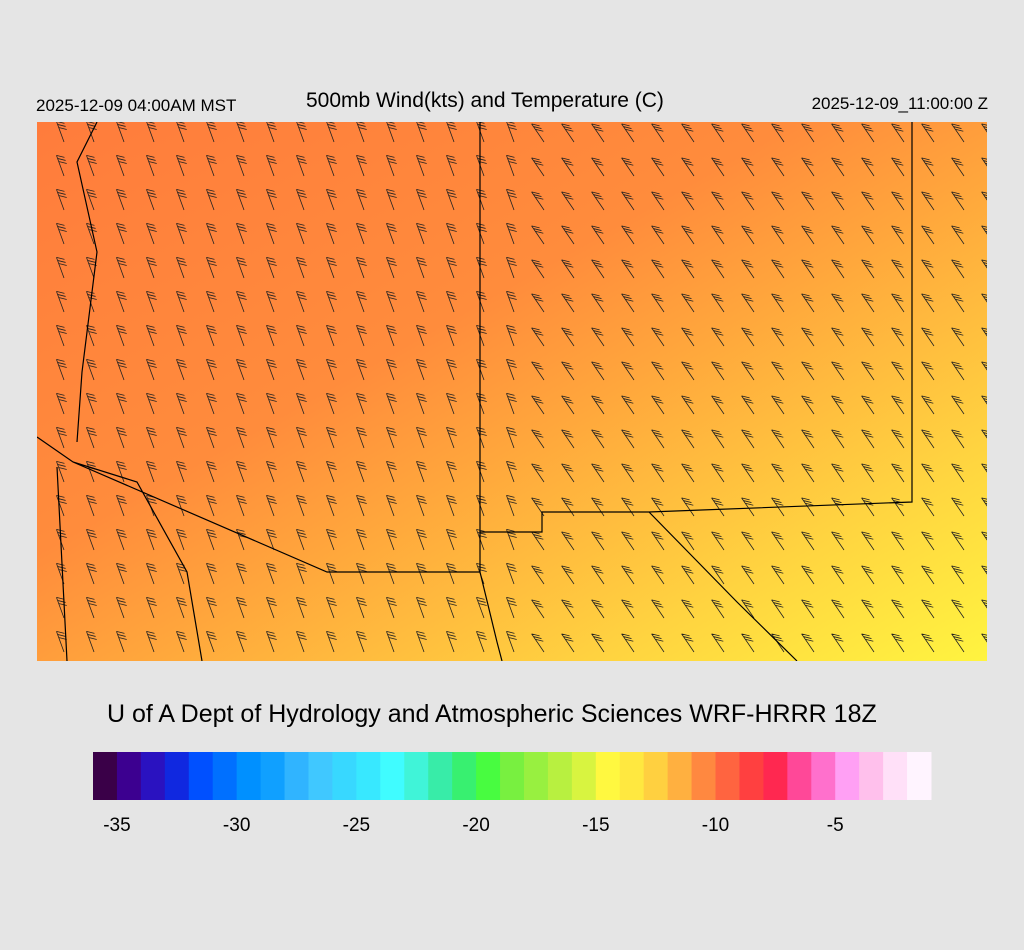 The width and height of the screenshot is (1024, 950). Describe the element at coordinates (512, 794) in the screenshot. I see `colorbar: -35 -30 -25 -20 -15 -10 -5` at that location.